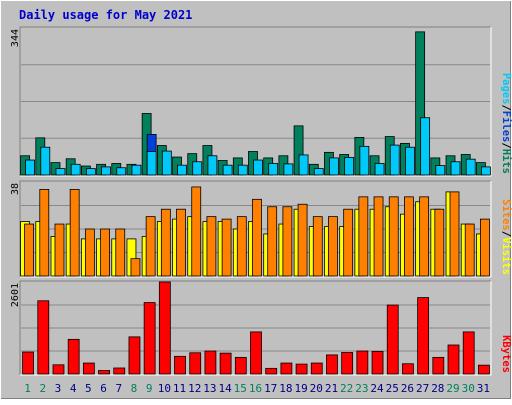 Image resolution: width=512 pixels, height=405 pixels. Describe the element at coordinates (27, 388) in the screenshot. I see `day-label-1: 1` at that location.